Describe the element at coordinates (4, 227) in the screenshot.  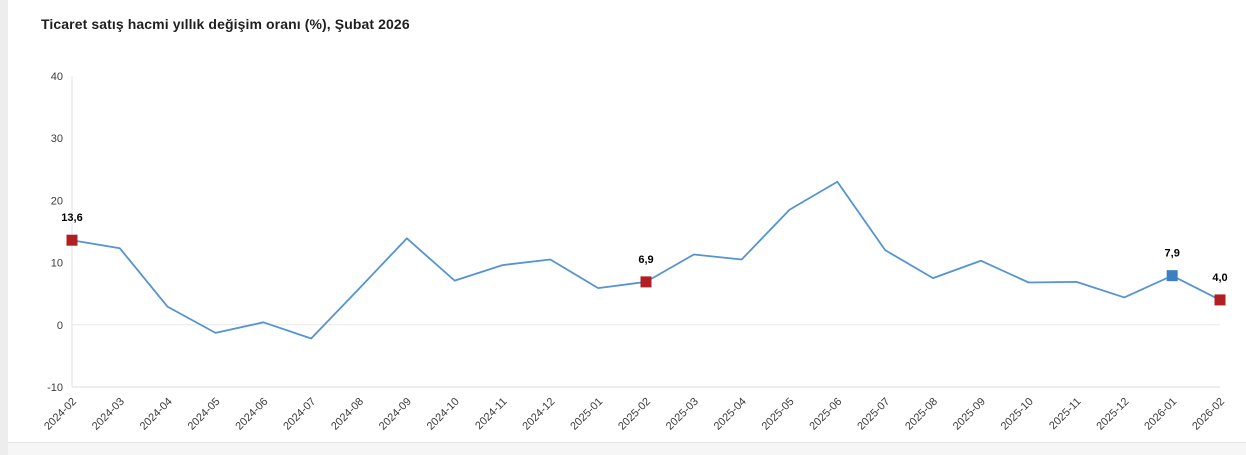
I see `page-background-left-strip` at that location.